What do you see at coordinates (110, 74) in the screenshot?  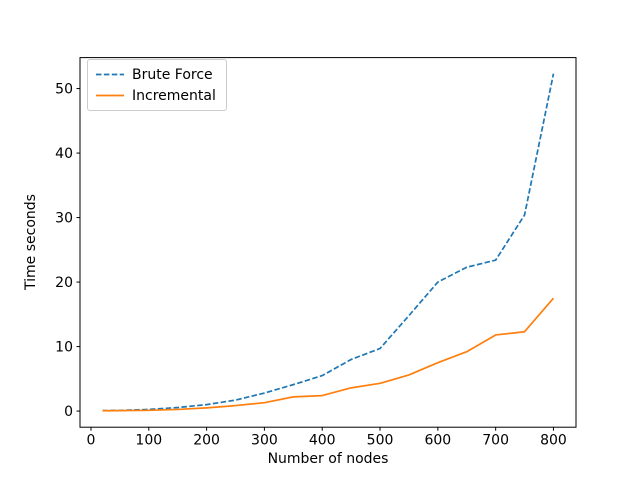 I see `dashed-line-sample-icon` at bounding box center [110, 74].